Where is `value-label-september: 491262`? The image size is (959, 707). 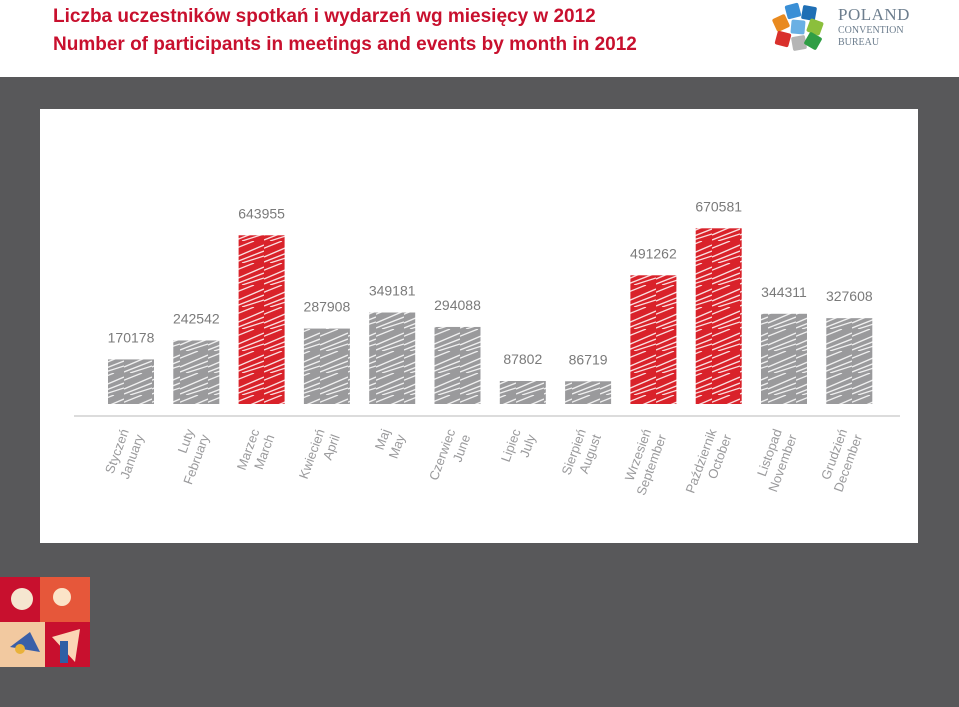 value-label-september: 491262 is located at coordinates (653, 253).